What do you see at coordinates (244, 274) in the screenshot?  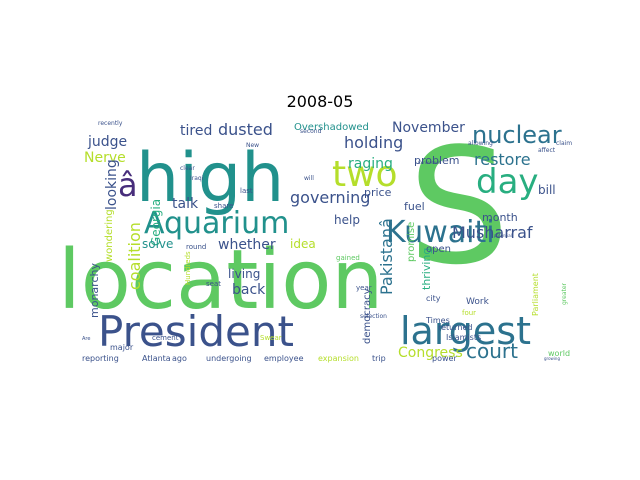 I see `cloud-word-living: living` at bounding box center [244, 274].